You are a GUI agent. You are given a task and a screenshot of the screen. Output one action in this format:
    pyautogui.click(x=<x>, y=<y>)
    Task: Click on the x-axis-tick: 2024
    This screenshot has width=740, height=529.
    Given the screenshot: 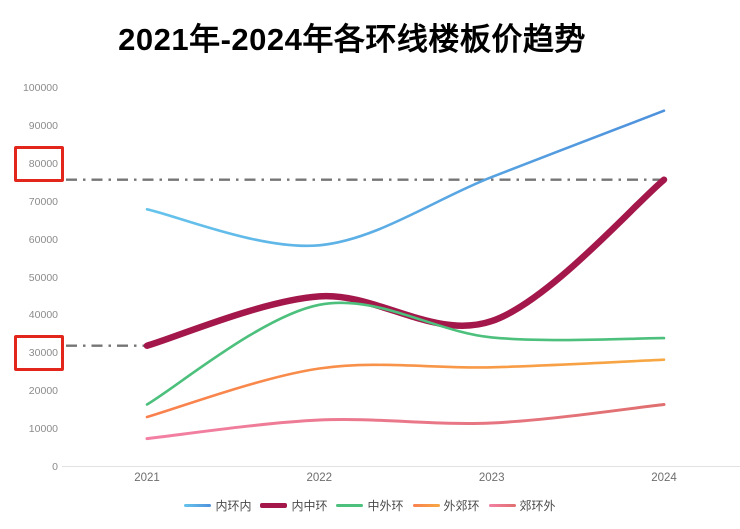 What is the action you would take?
    pyautogui.click(x=664, y=478)
    